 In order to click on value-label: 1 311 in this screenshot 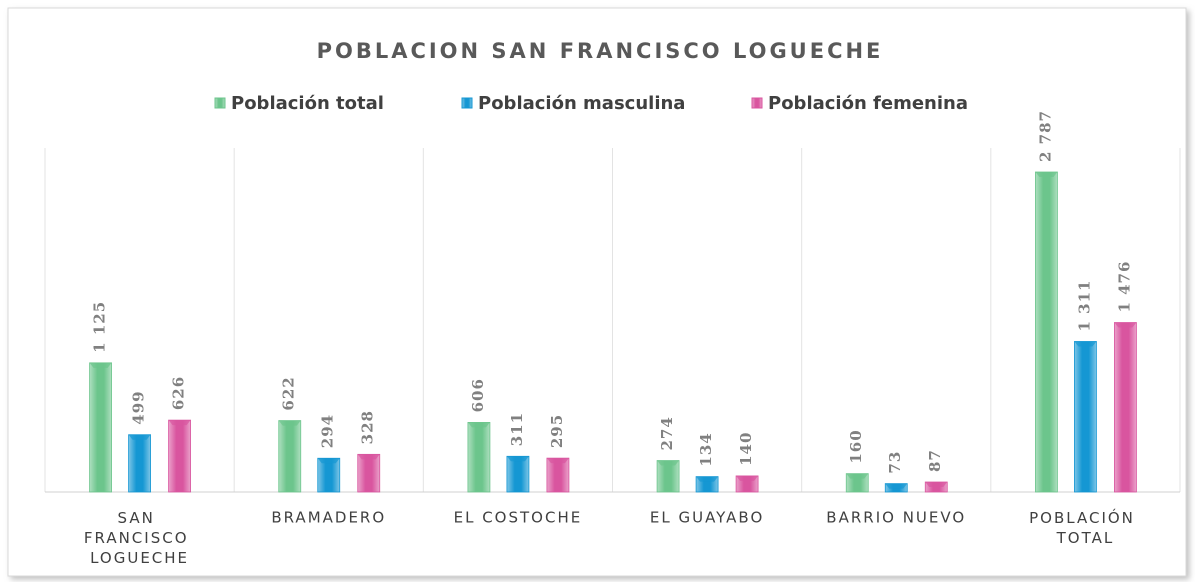, I will do `click(1084, 305)`.